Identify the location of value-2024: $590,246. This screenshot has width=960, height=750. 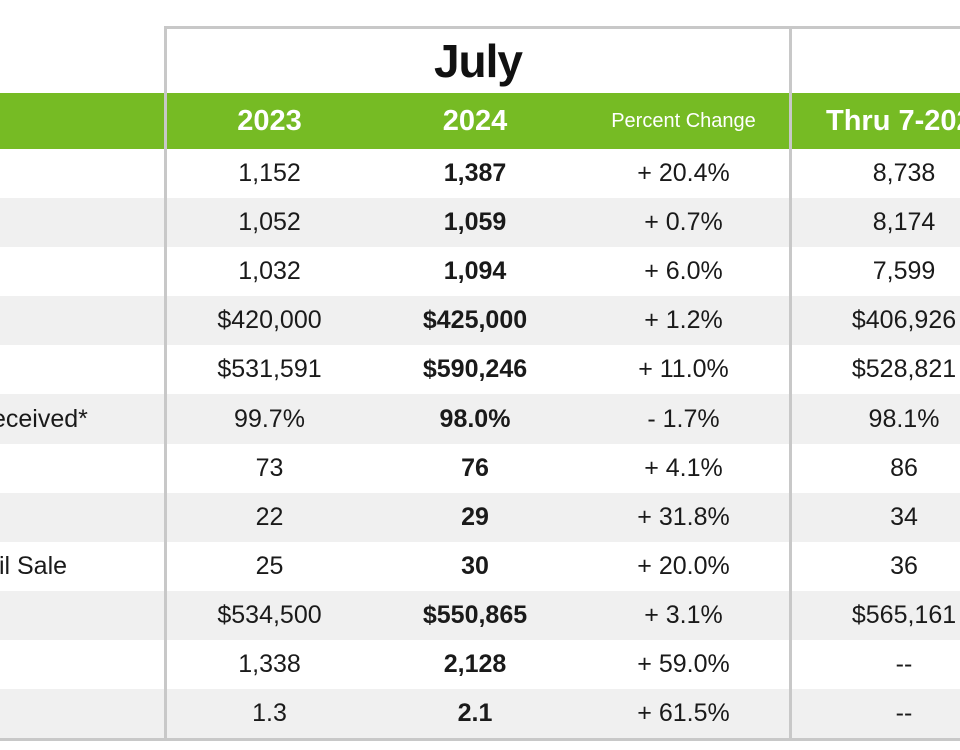
(475, 369).